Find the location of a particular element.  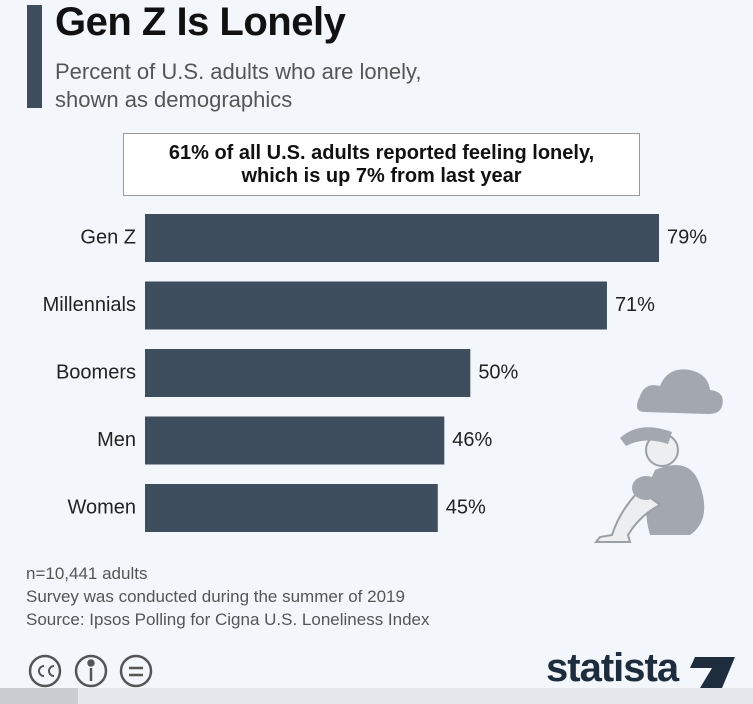

category-label: Men is located at coordinates (116, 440).